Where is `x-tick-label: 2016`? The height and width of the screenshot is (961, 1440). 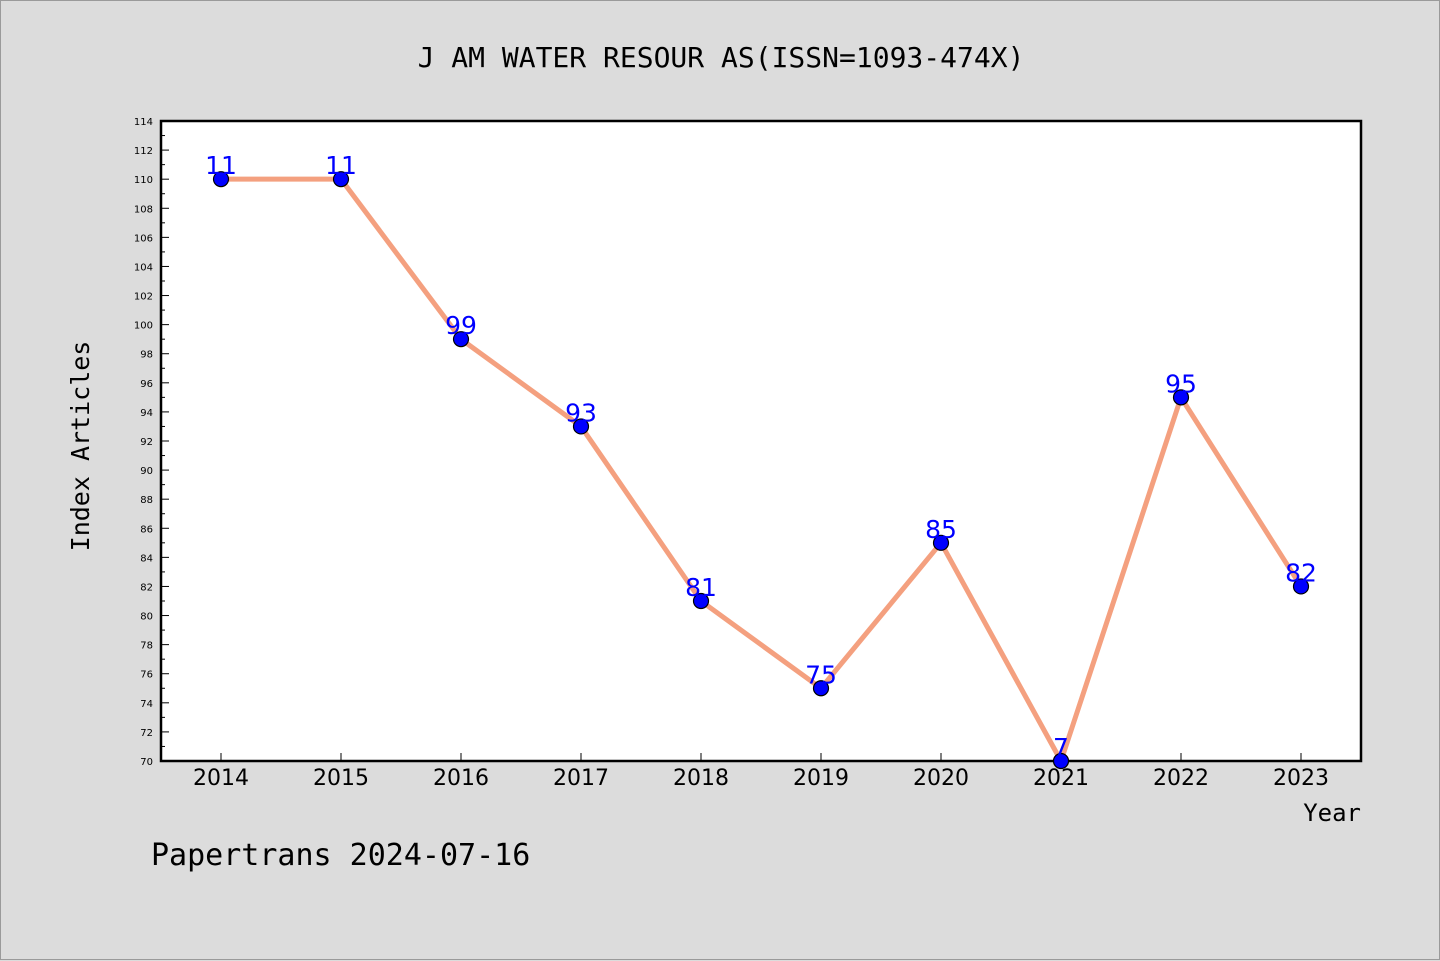
x-tick-label: 2016 is located at coordinates (461, 778).